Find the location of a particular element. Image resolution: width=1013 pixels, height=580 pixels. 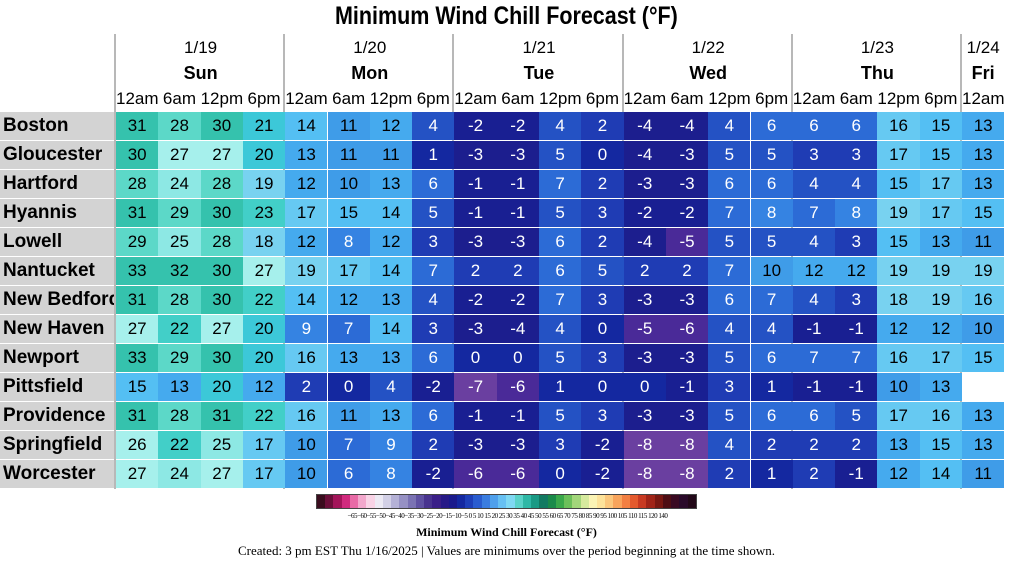

hour-label: 12pm is located at coordinates (729, 98).